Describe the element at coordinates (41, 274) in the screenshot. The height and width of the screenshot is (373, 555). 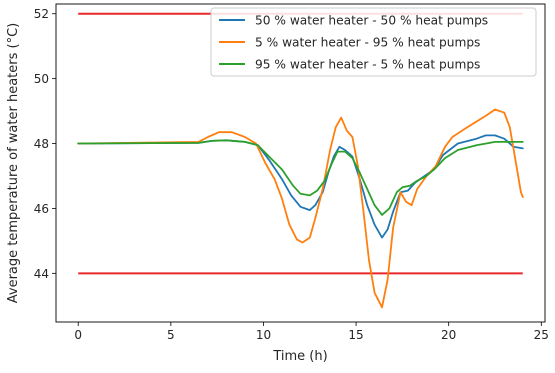
I see `y-tick-label: 44` at that location.